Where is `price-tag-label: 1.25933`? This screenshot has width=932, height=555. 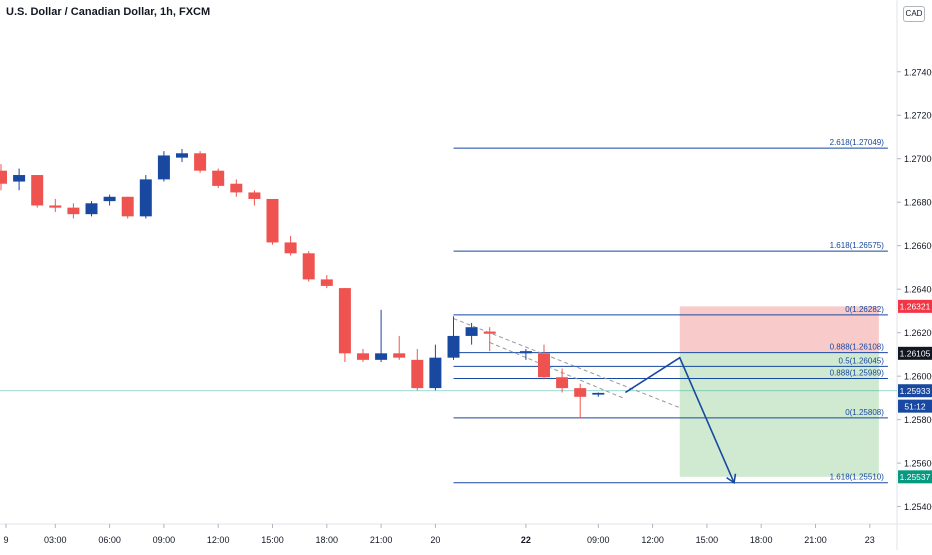
price-tag-label: 1.25933 is located at coordinates (915, 391).